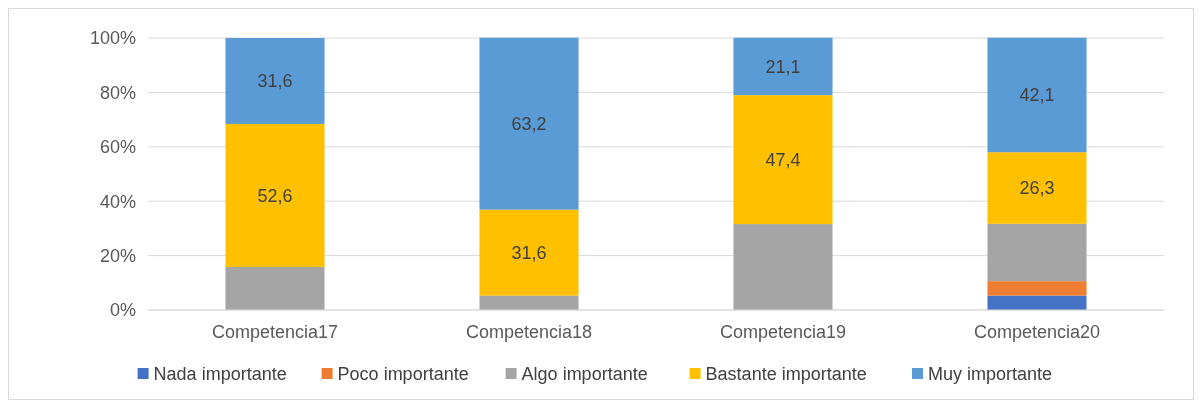 This screenshot has height=408, width=1202. I want to click on y-tick-label: 100%, so click(112, 38).